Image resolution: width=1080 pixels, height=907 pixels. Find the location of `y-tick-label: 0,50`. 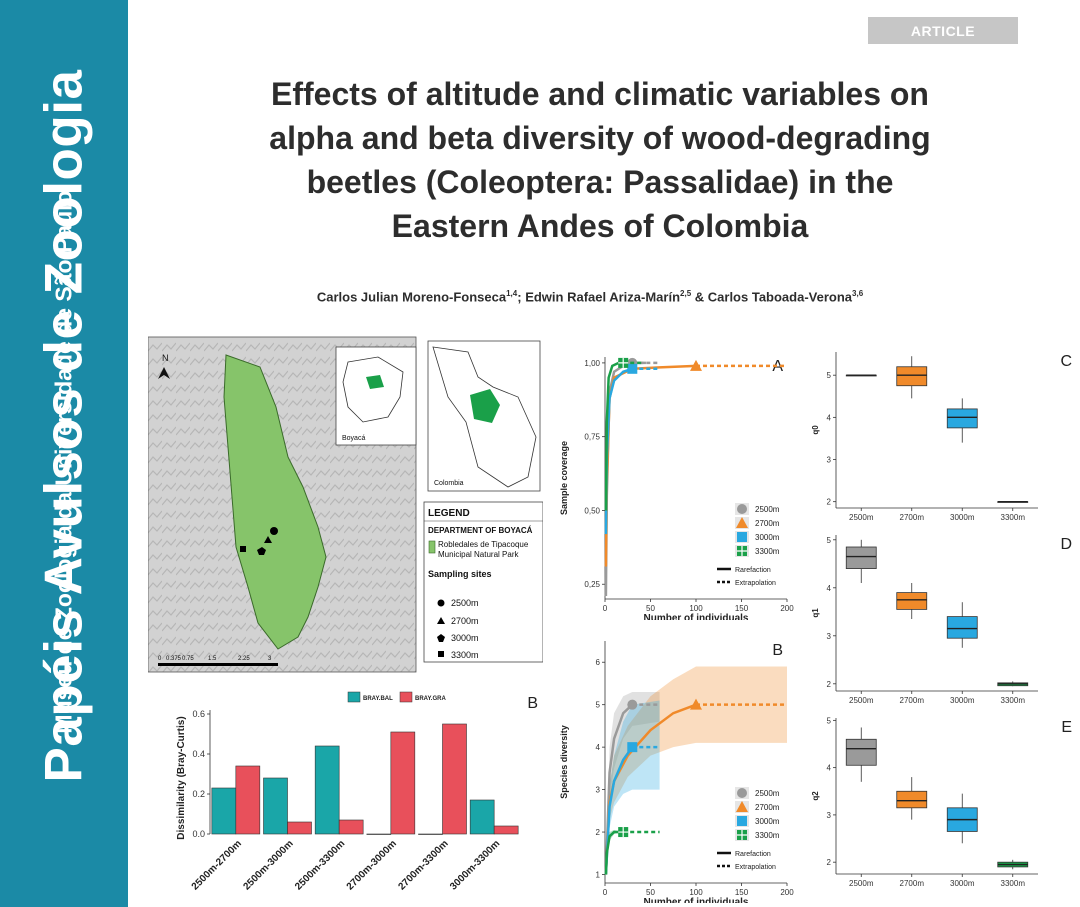

y-tick-label: 0,50 is located at coordinates (592, 510).